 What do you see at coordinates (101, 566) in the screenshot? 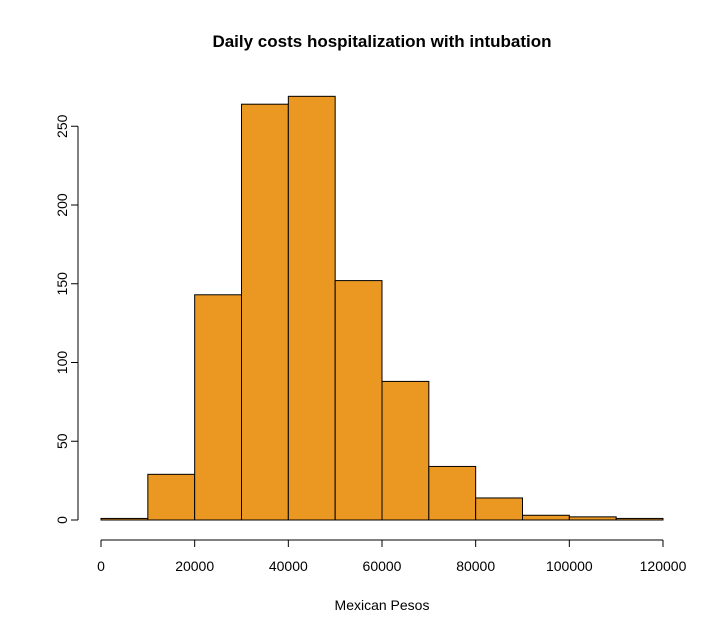
I see `x-tick-label-0: 0` at bounding box center [101, 566].